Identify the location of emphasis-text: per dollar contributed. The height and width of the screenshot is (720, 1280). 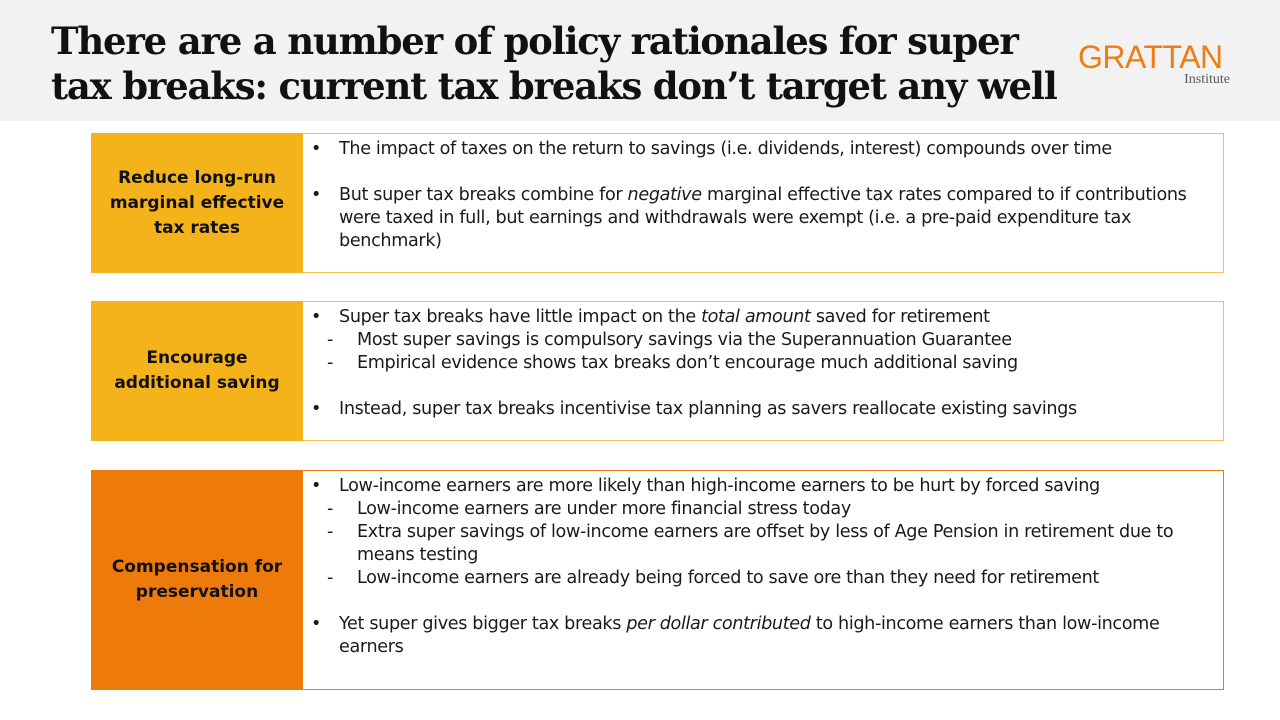
(718, 624).